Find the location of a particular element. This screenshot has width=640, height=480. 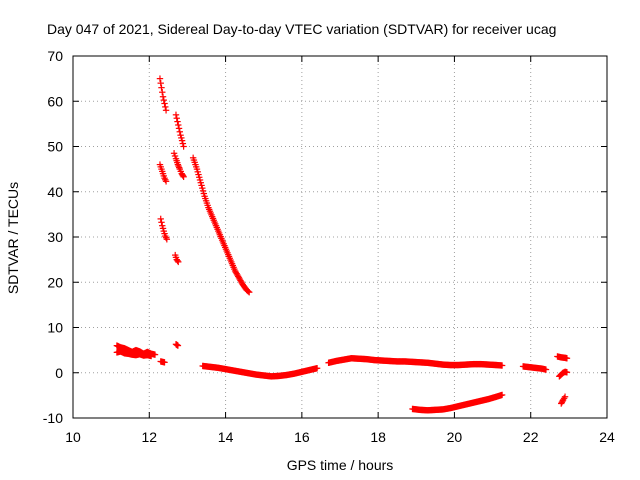

x-tick-label: 22 is located at coordinates (531, 437).